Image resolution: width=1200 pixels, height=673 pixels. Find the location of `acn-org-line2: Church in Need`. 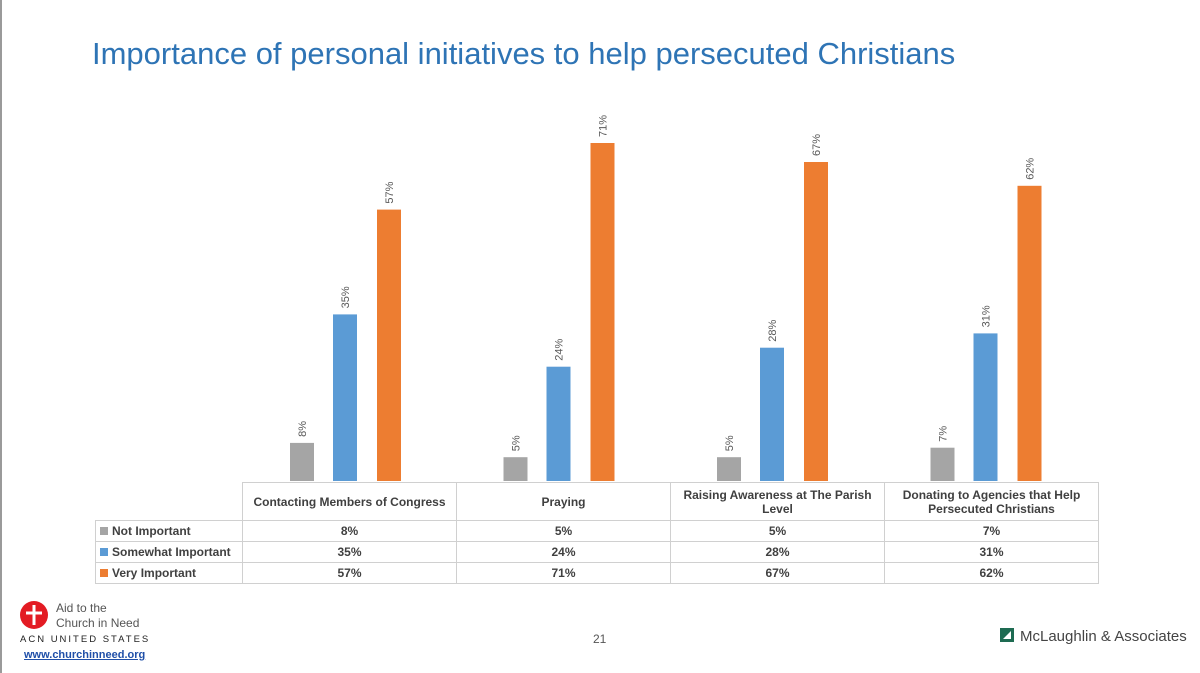

acn-org-line2: Church in Need is located at coordinates (98, 623).